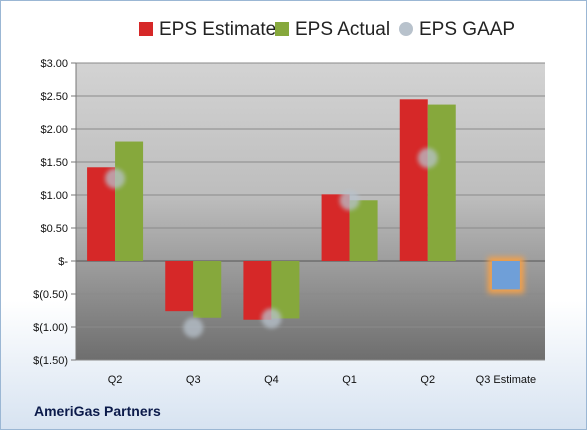  I want to click on y-tick-label: $1.00, so click(54, 196).